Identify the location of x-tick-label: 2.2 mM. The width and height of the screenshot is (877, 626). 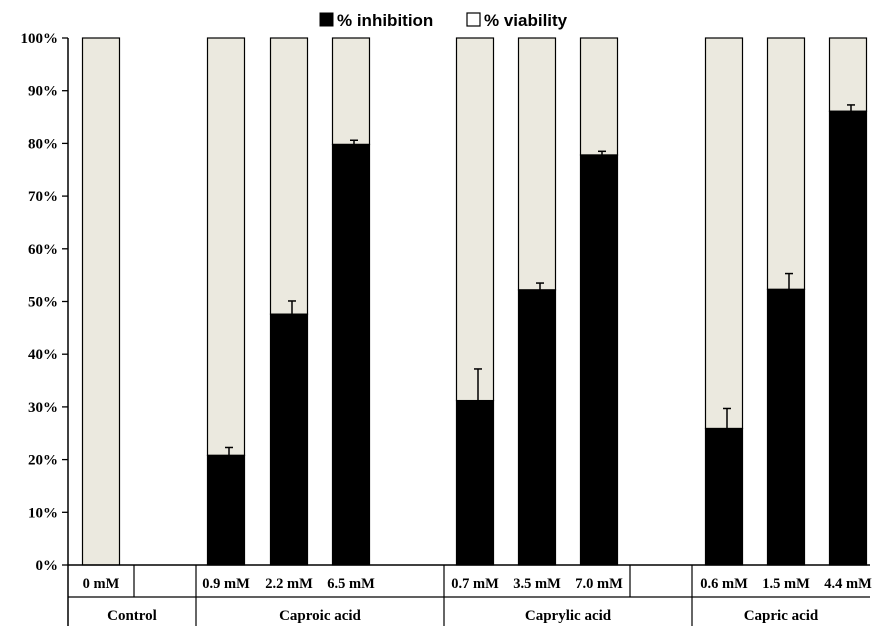
(289, 584).